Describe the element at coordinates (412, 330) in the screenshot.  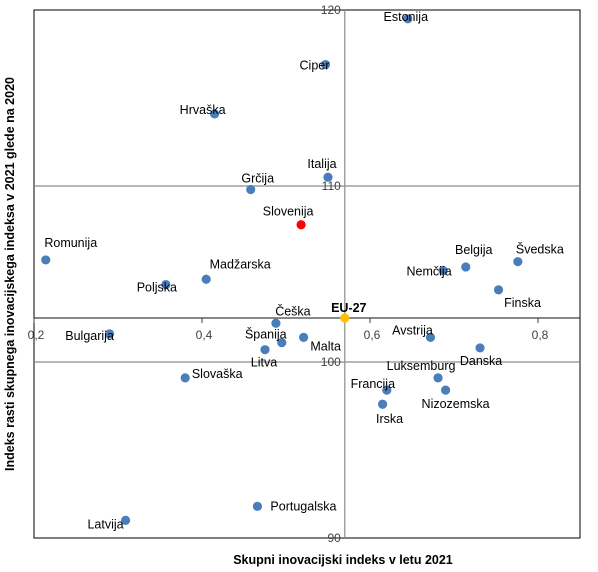
I see `label-avstrija: Avstrija` at that location.